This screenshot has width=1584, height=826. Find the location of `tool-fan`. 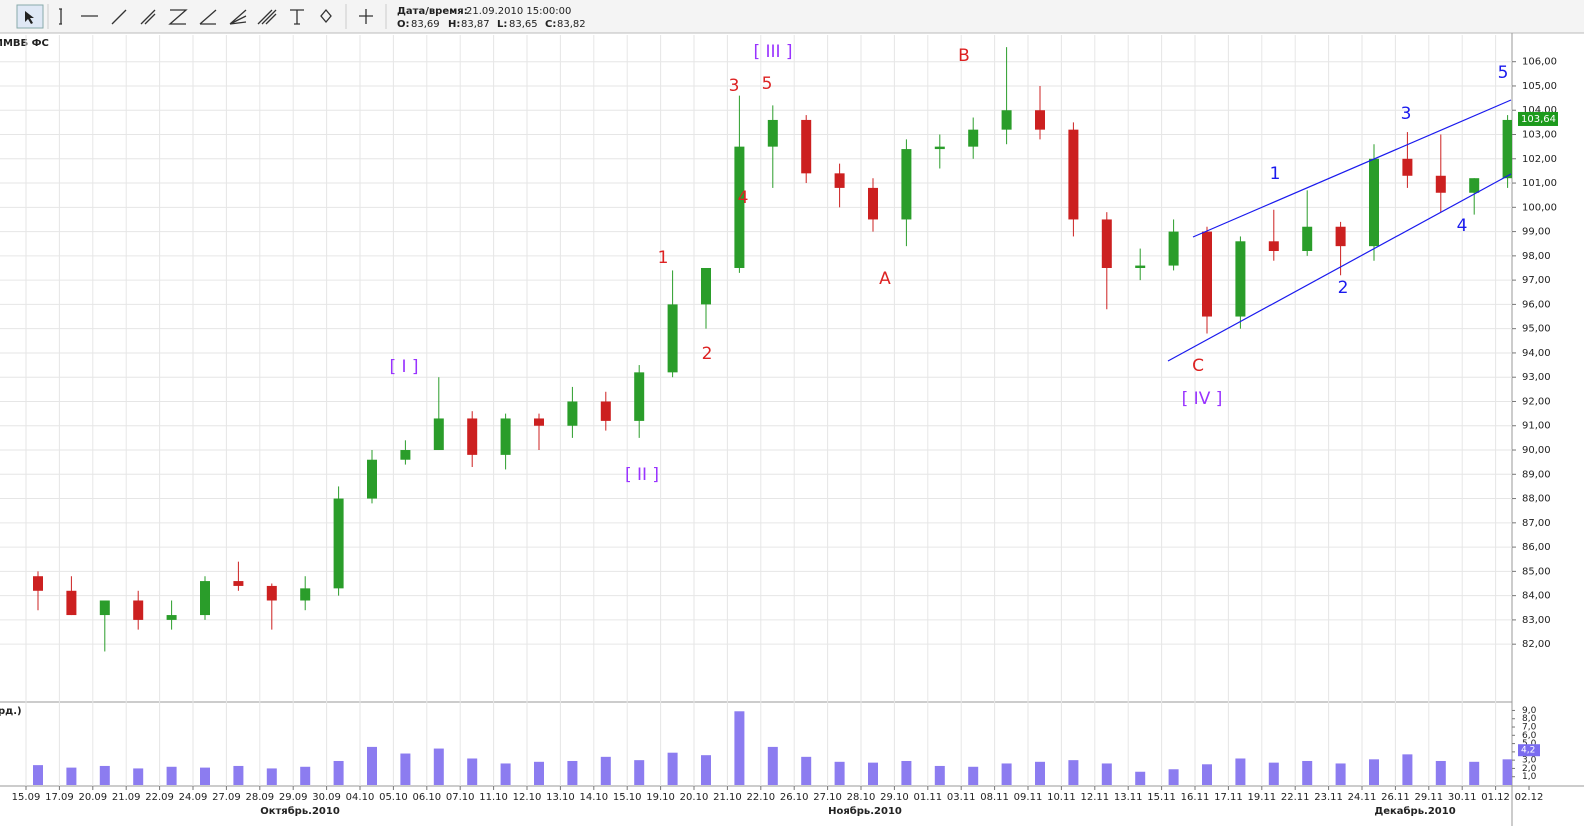

tool-fan is located at coordinates (238, 17).